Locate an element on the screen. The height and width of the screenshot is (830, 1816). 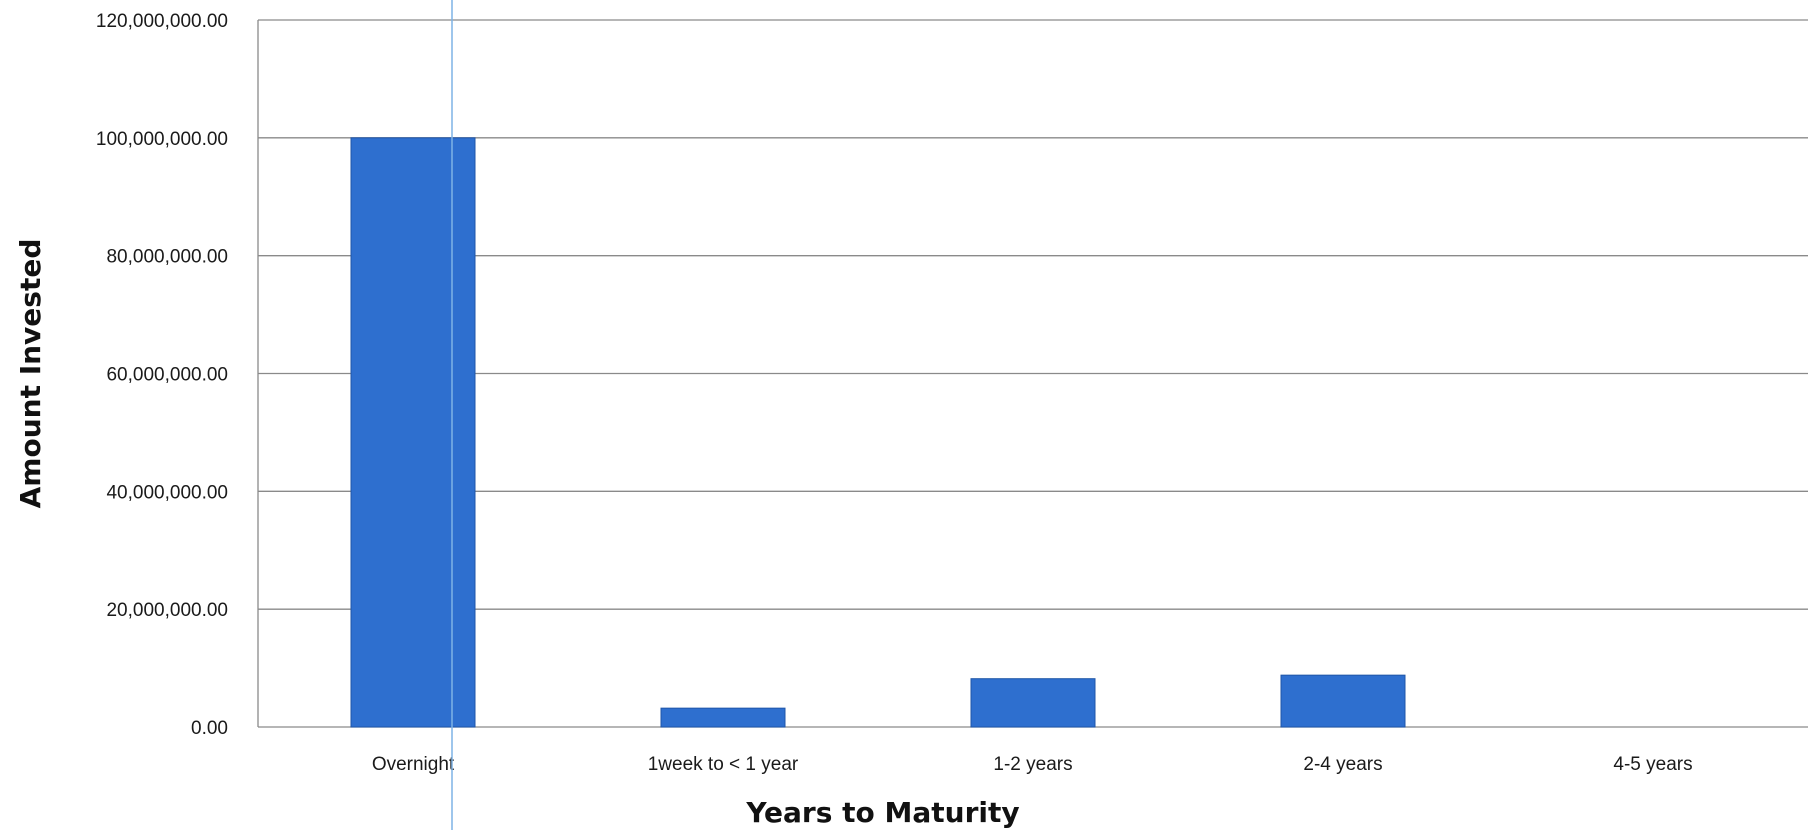
x-tick-label: Overnight is located at coordinates (413, 764).